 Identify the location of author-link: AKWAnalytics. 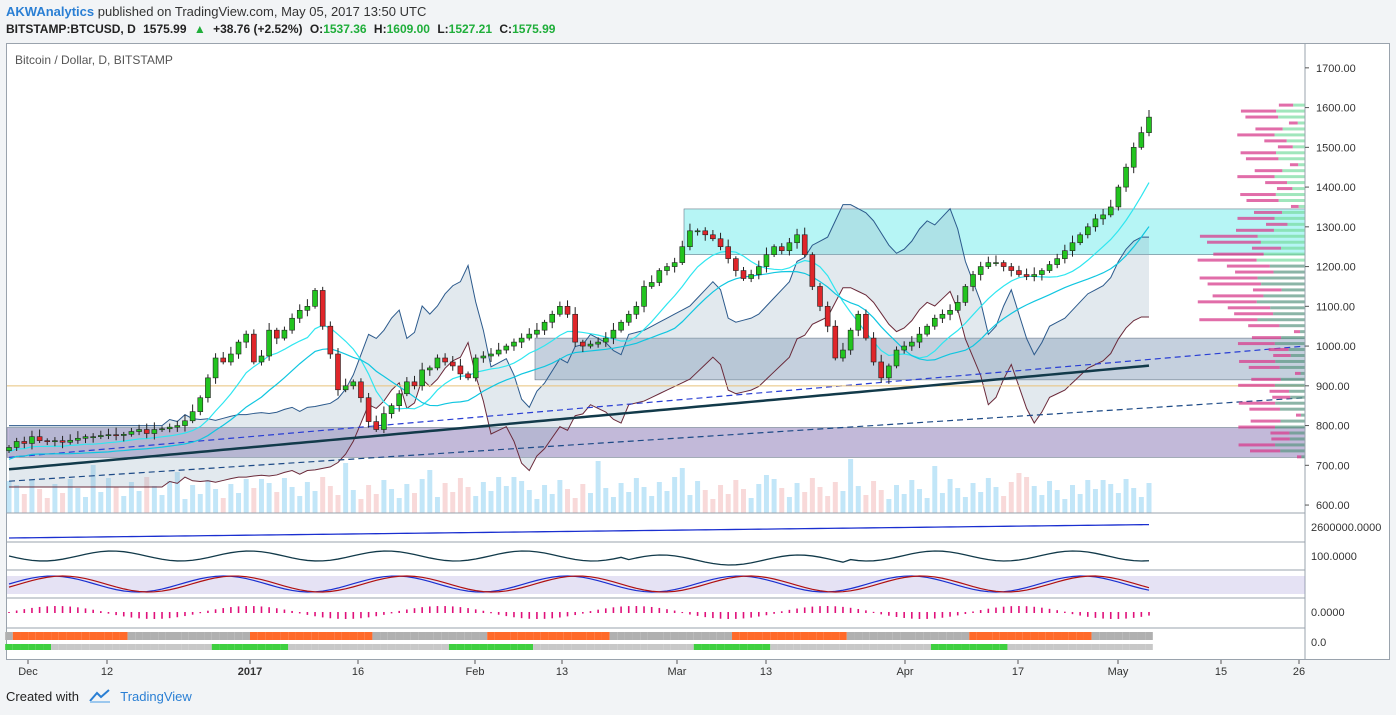
(50, 11).